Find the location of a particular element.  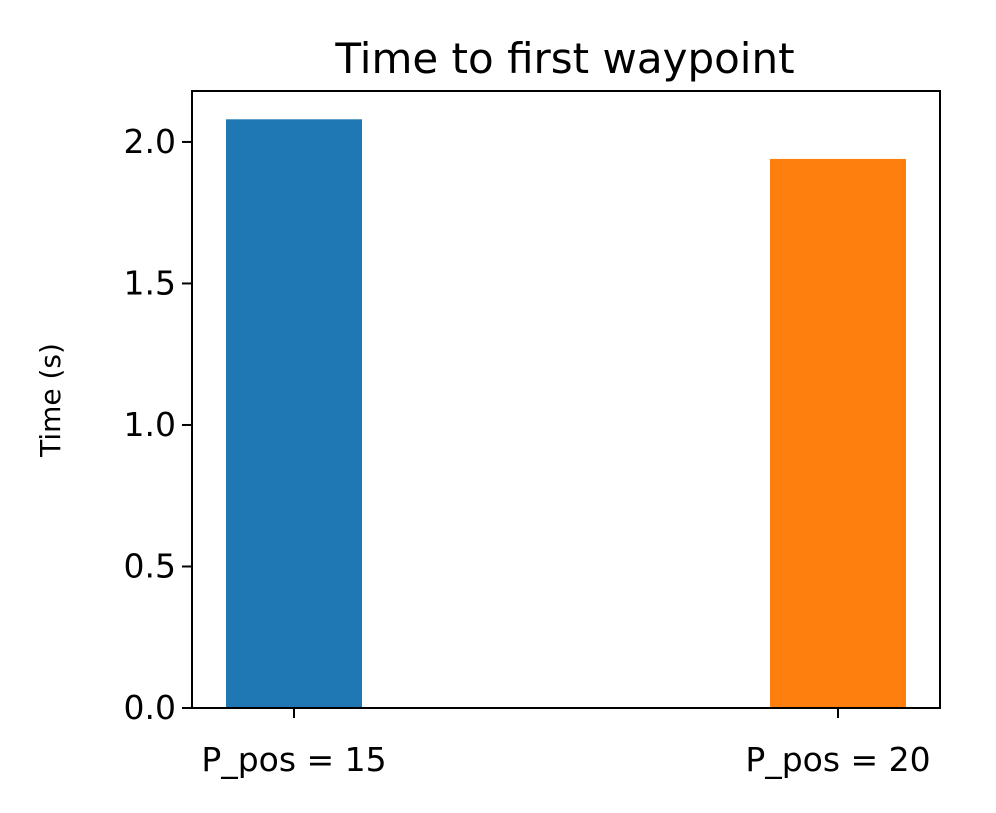

x-ticks-group: P_pos = 15 P_pos = 20 is located at coordinates (566, 743).